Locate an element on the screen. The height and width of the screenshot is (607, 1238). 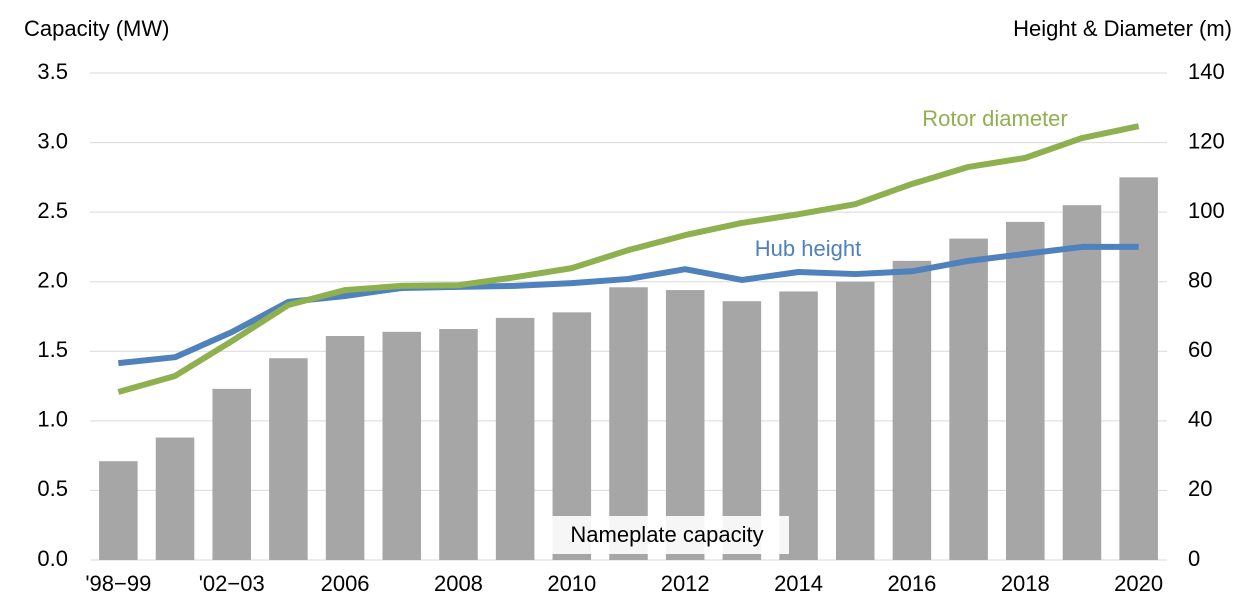
y-tick-label: 2.5 is located at coordinates (52, 210).